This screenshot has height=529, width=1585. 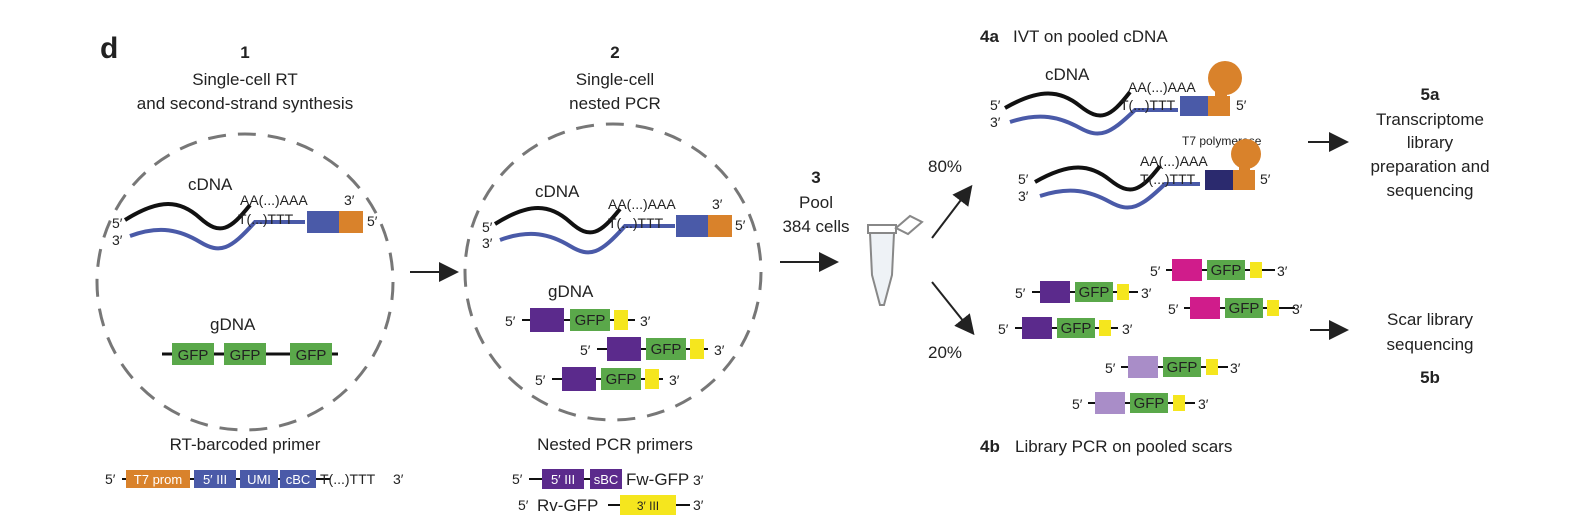 I want to click on rv-seg-3iii, so click(x=648, y=505).